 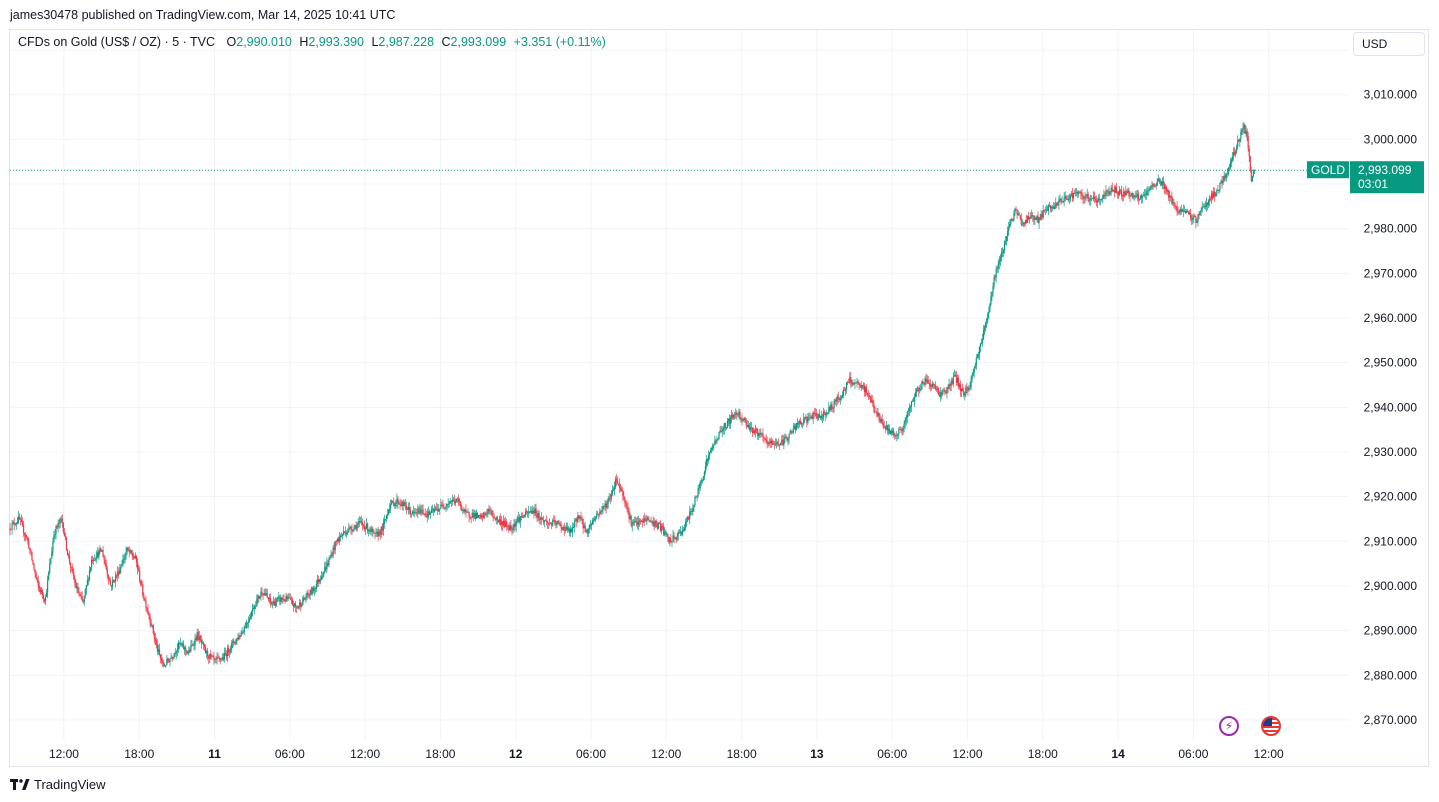 I want to click on tradingview-logo: TradingView, so click(x=58, y=784).